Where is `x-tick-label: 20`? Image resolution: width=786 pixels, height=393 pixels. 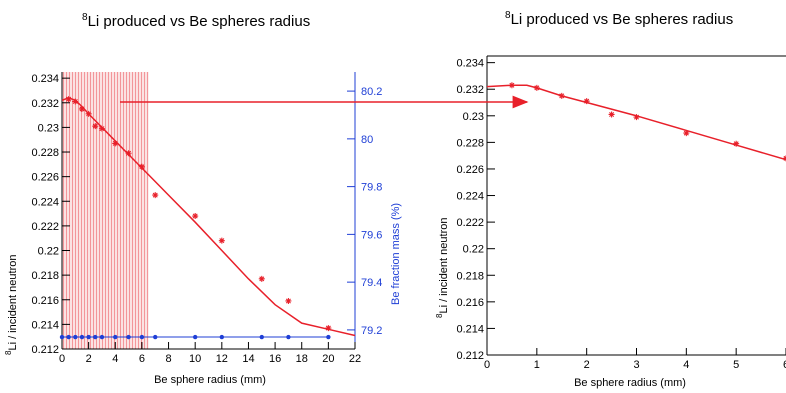
x-tick-label: 20 is located at coordinates (328, 359).